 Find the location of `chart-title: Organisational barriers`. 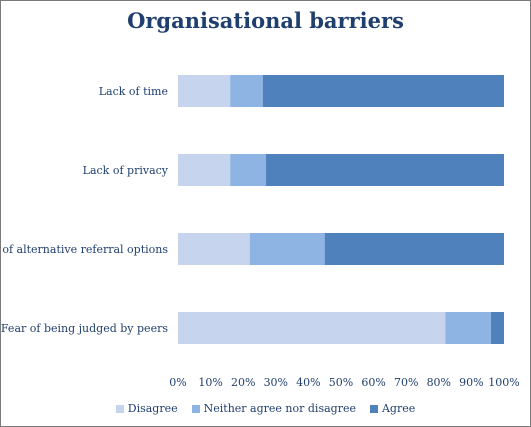

chart-title: Organisational barriers is located at coordinates (265, 20).